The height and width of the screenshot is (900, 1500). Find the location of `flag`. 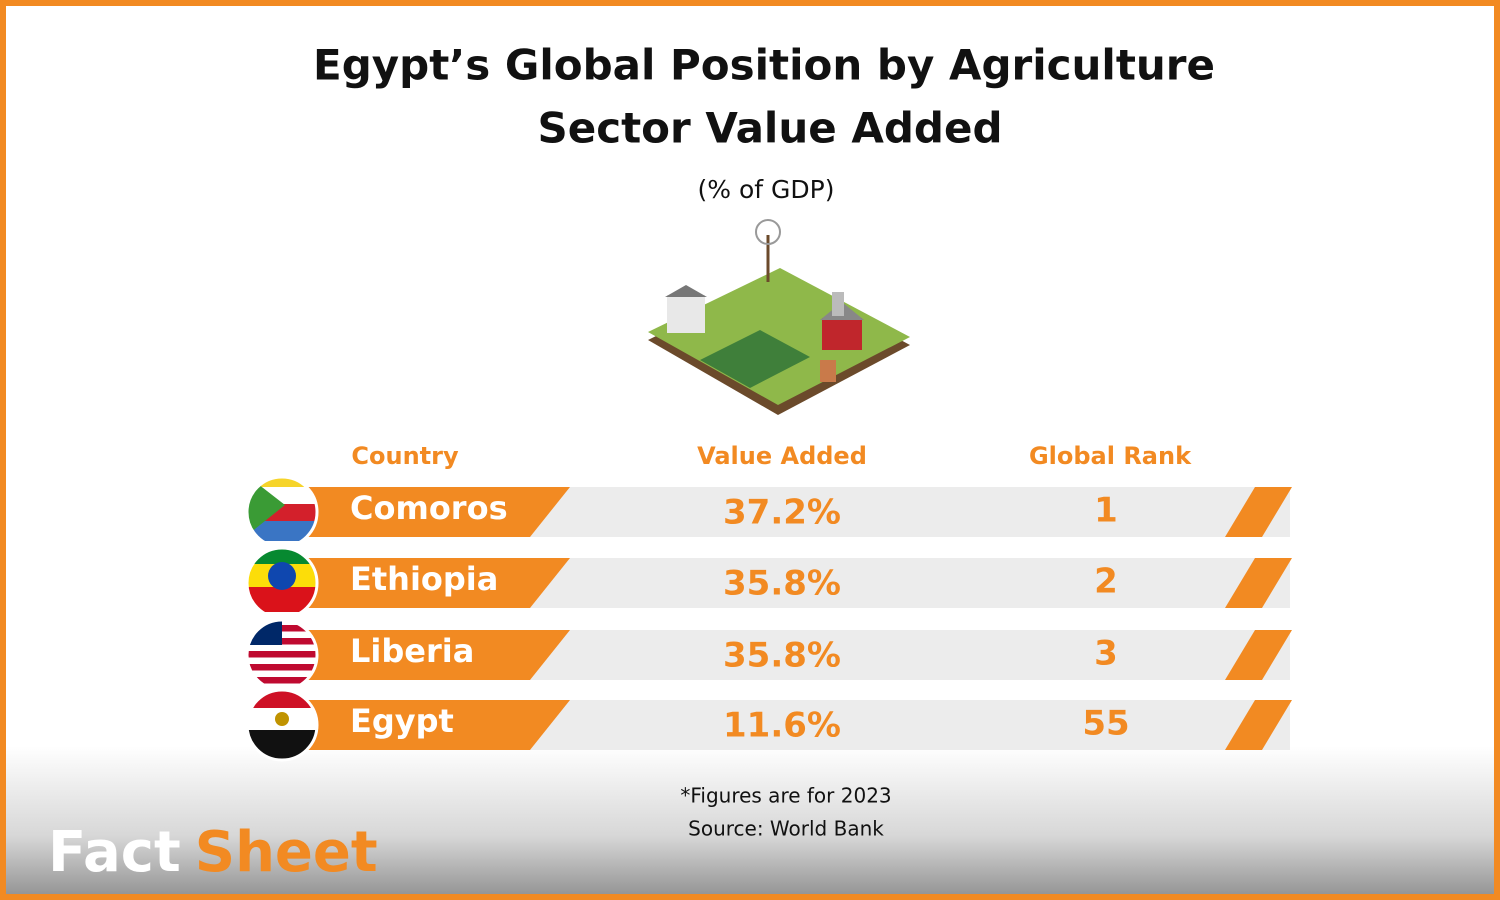

flag is located at coordinates (282, 509).